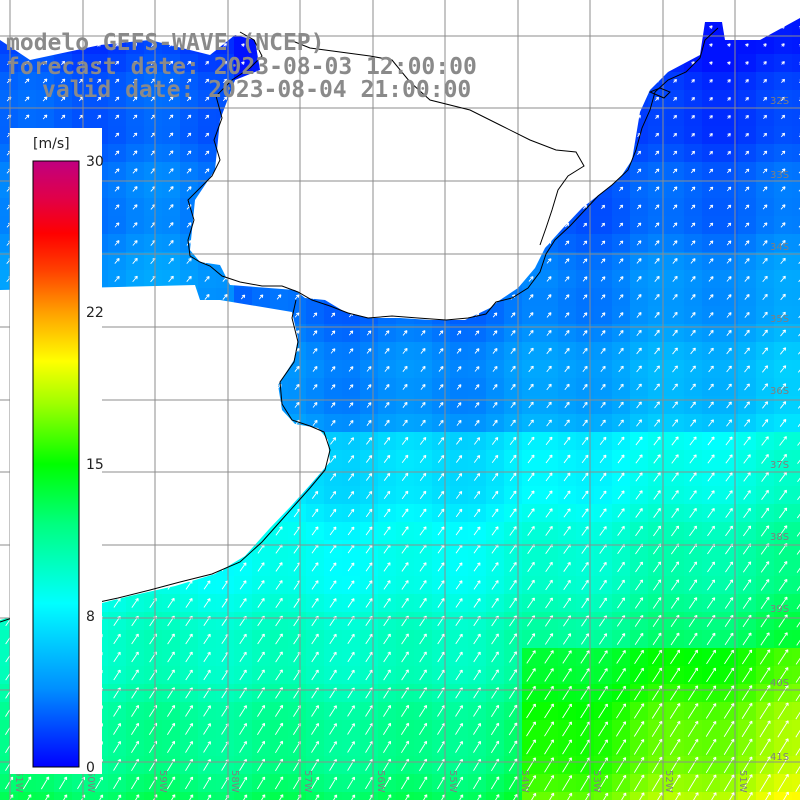 The width and height of the screenshot is (800, 800). Describe the element at coordinates (779, 465) in the screenshot. I see `lat-label-37s: 37S` at that location.